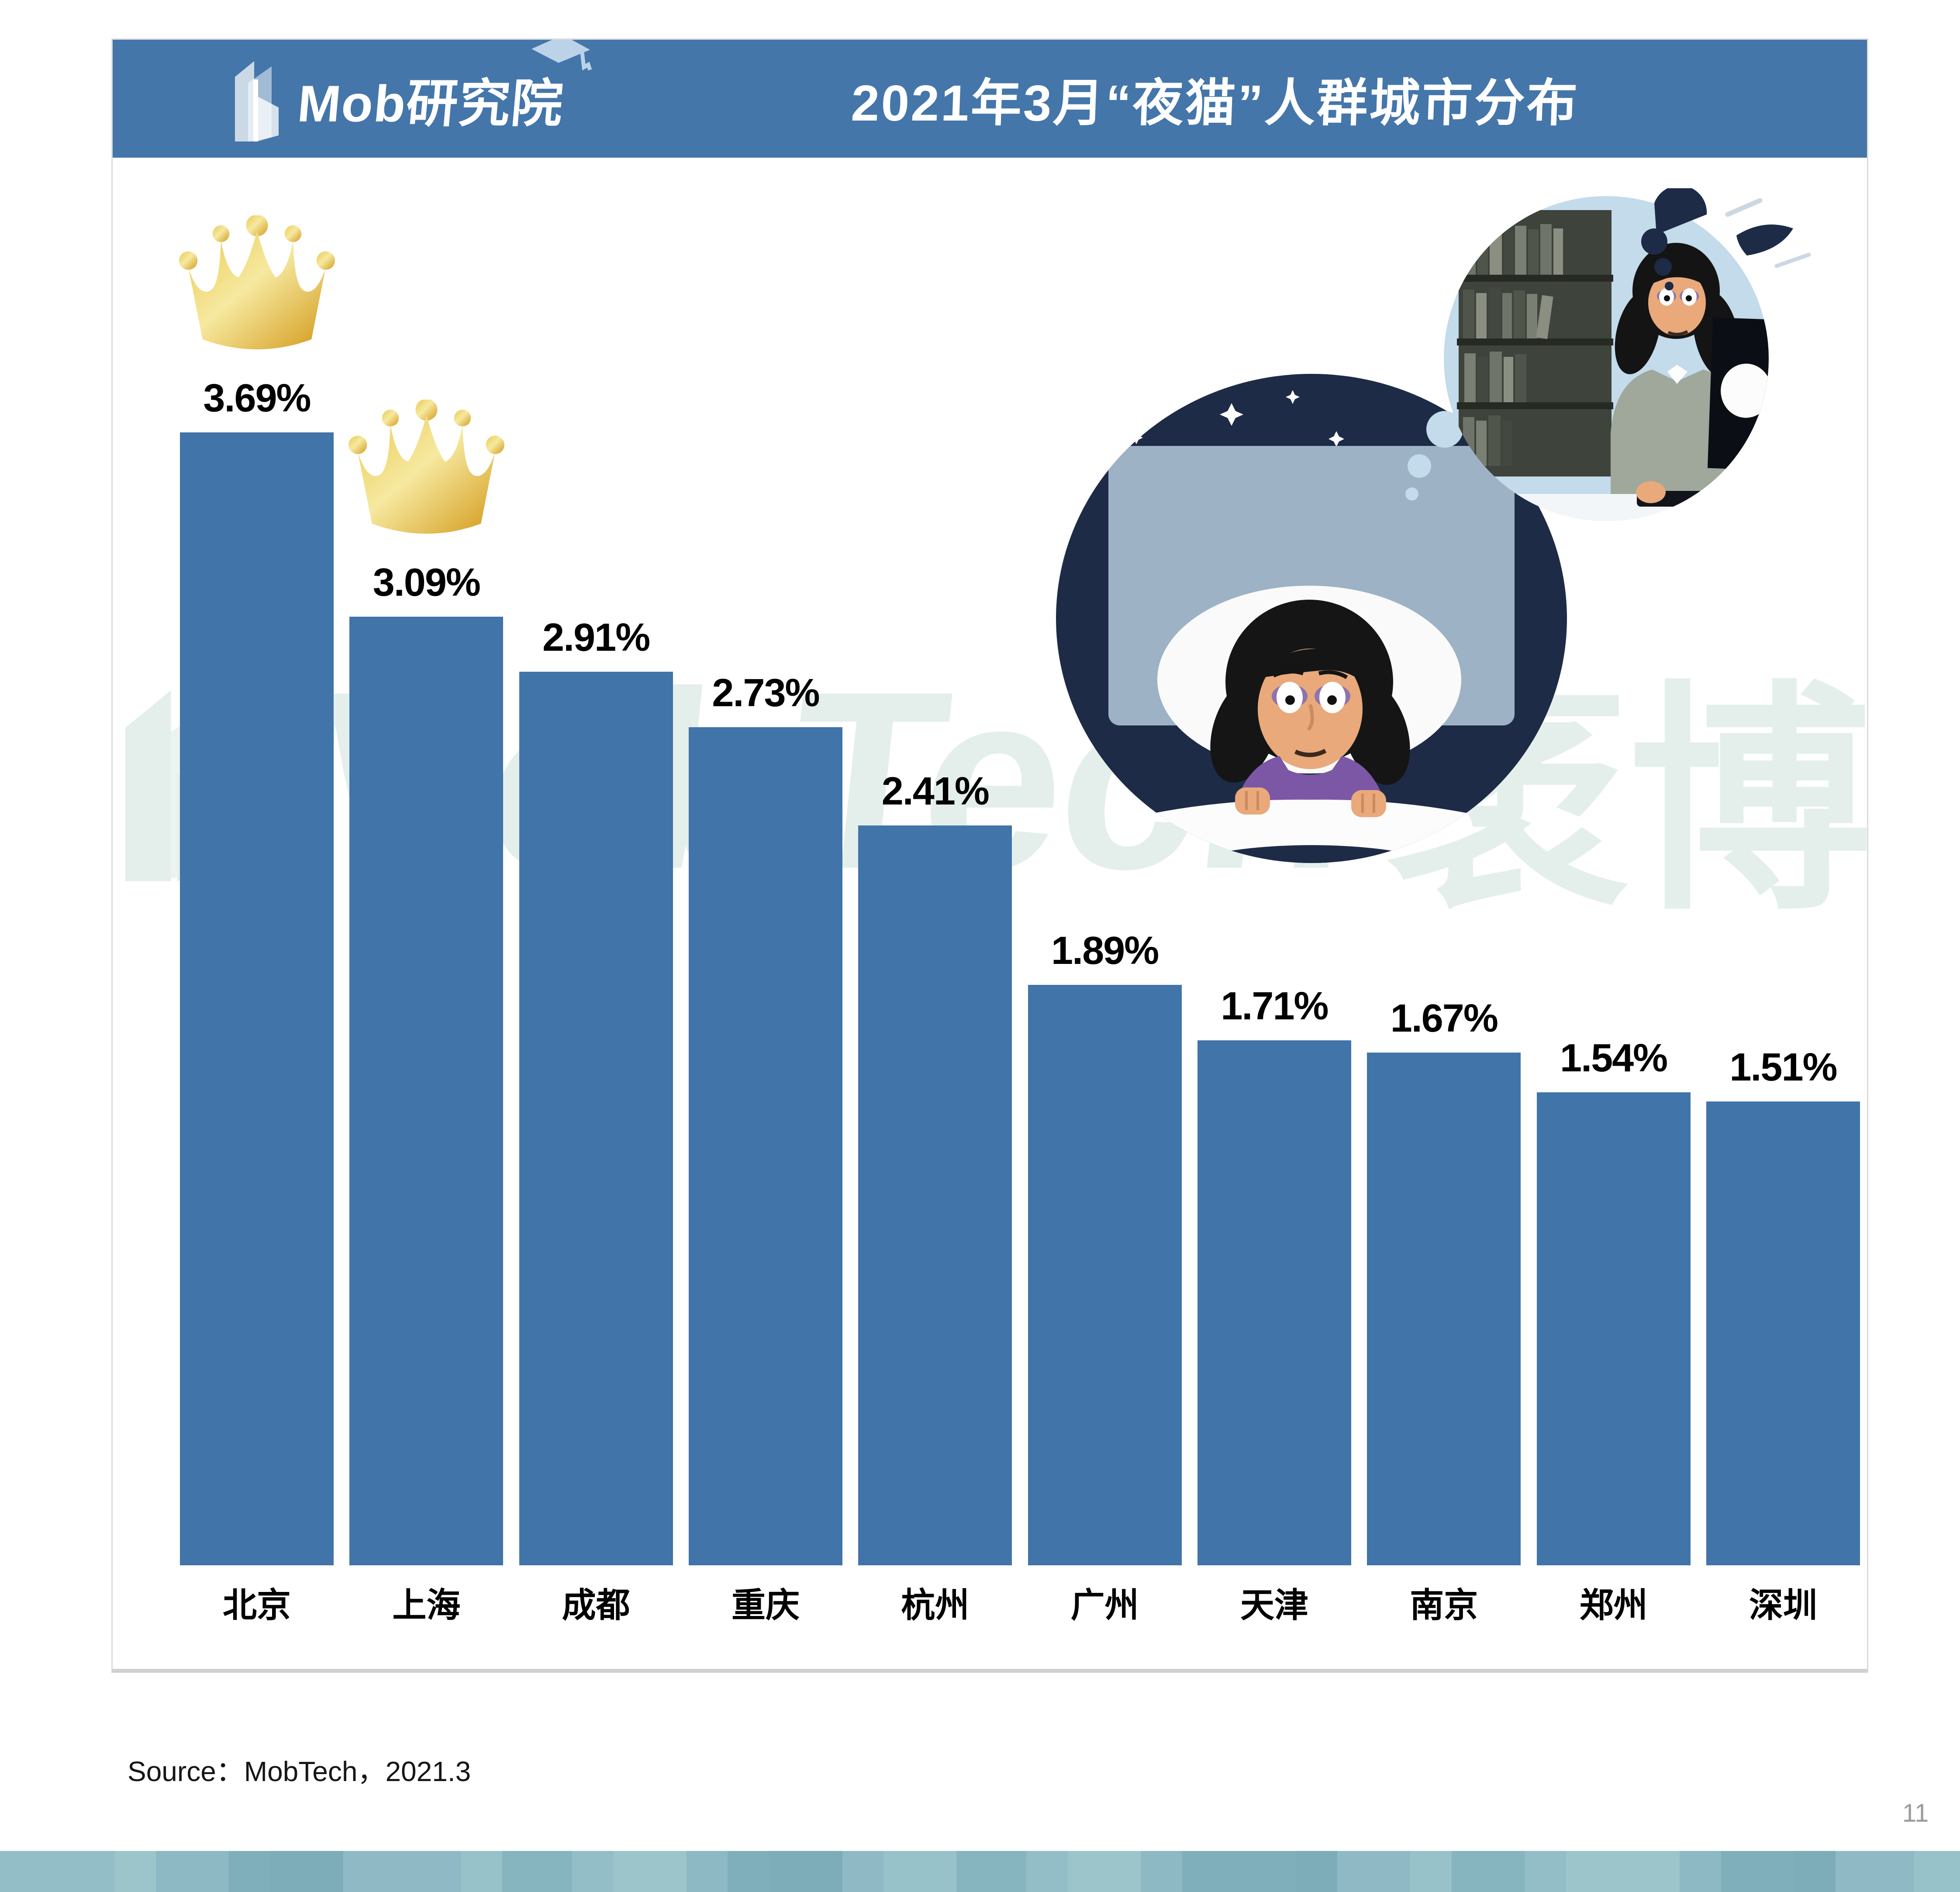 The height and width of the screenshot is (1892, 1960). I want to click on bar-value-label: 1.71%, so click(1275, 1006).